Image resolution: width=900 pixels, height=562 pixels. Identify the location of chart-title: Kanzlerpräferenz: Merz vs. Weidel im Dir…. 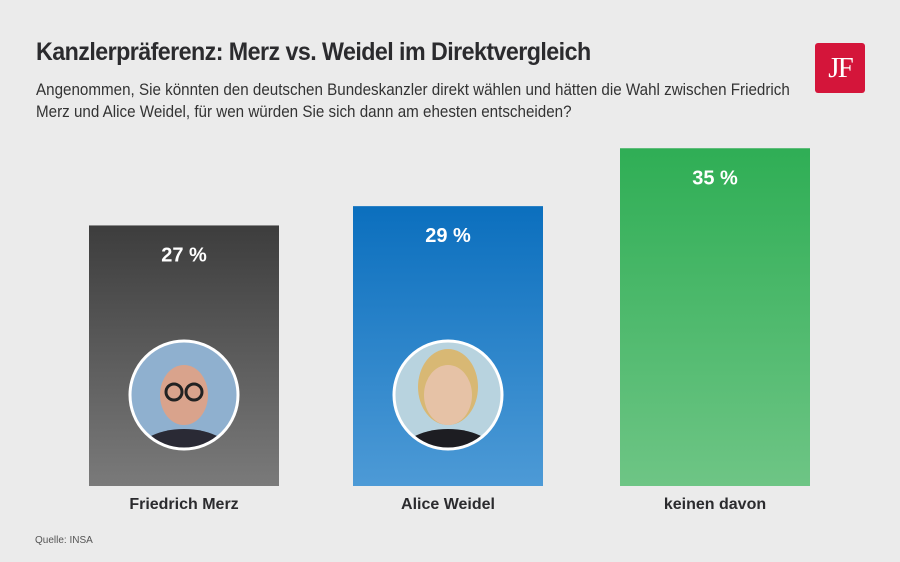
(313, 52).